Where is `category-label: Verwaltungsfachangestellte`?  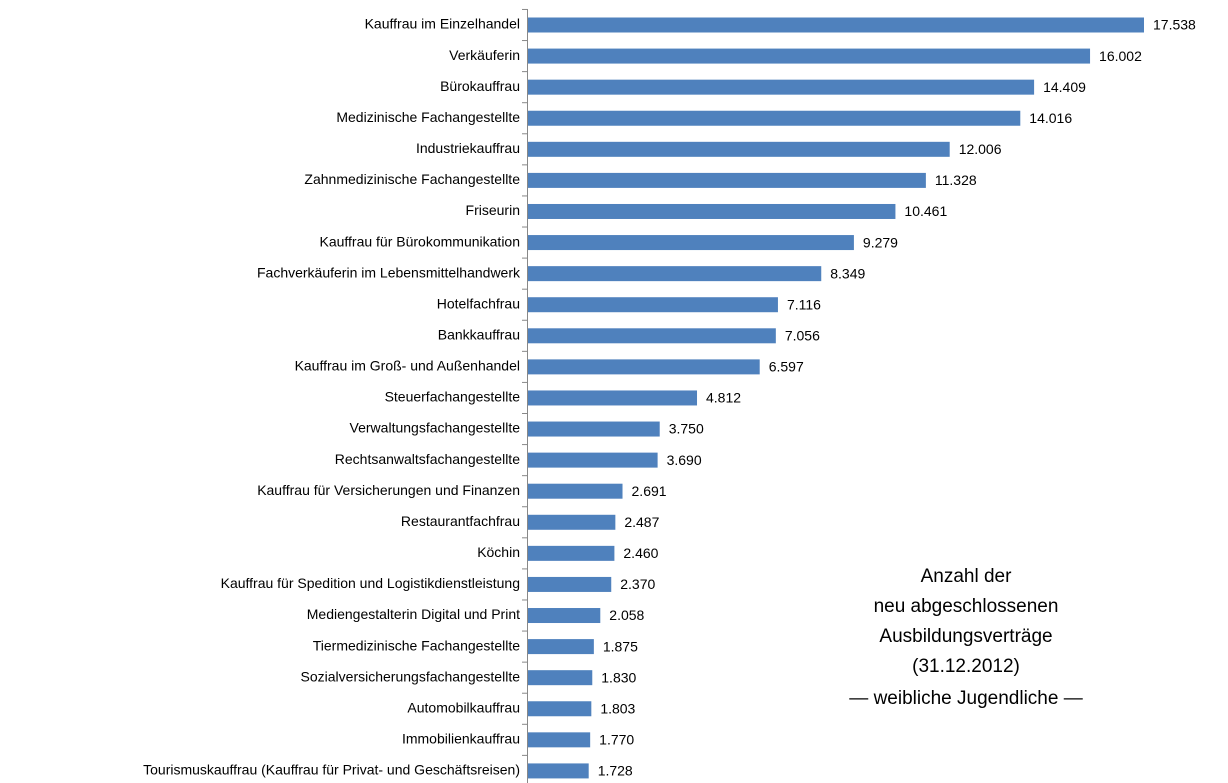 category-label: Verwaltungsfachangestellte is located at coordinates (435, 428).